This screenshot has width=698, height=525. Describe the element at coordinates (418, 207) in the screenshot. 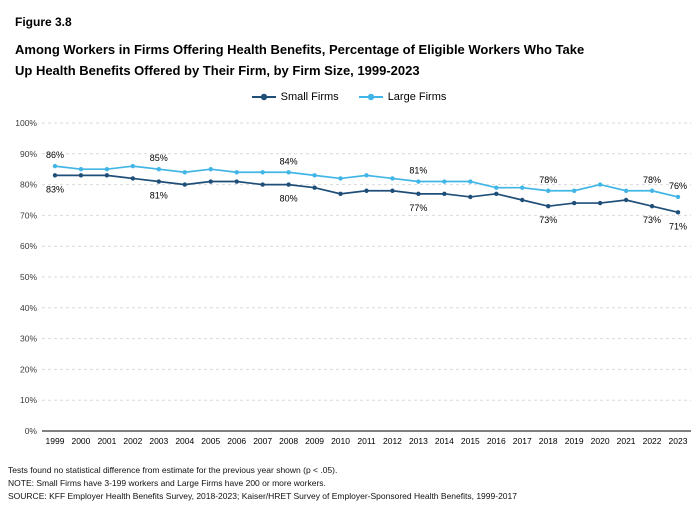

I see `data-label-small-firms: 77%` at that location.